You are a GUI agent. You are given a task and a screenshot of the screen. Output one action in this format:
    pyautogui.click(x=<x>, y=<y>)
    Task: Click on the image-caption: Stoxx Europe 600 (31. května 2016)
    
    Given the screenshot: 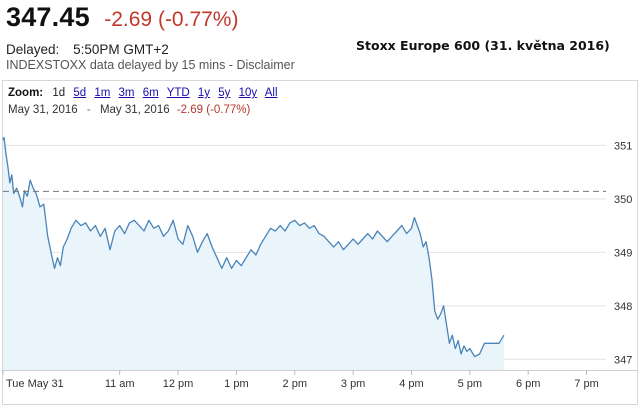 What is the action you would take?
    pyautogui.click(x=483, y=45)
    